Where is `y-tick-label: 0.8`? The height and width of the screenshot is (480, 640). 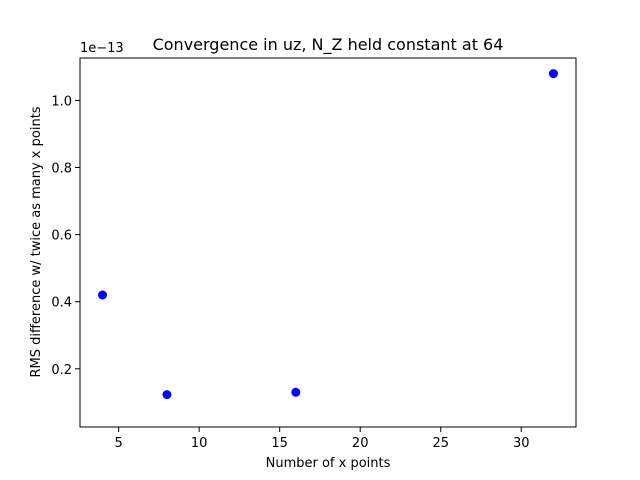 y-tick-label: 0.8 is located at coordinates (61, 169).